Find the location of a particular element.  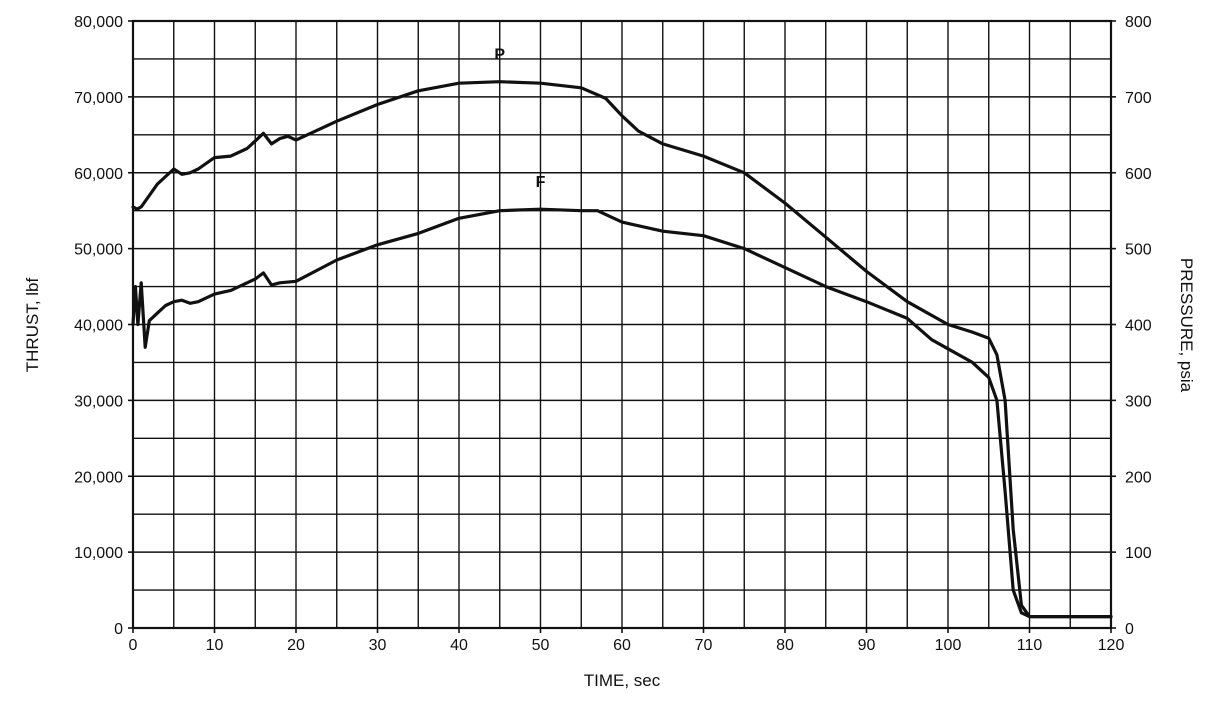

x-tick-label: 120 is located at coordinates (1111, 645).